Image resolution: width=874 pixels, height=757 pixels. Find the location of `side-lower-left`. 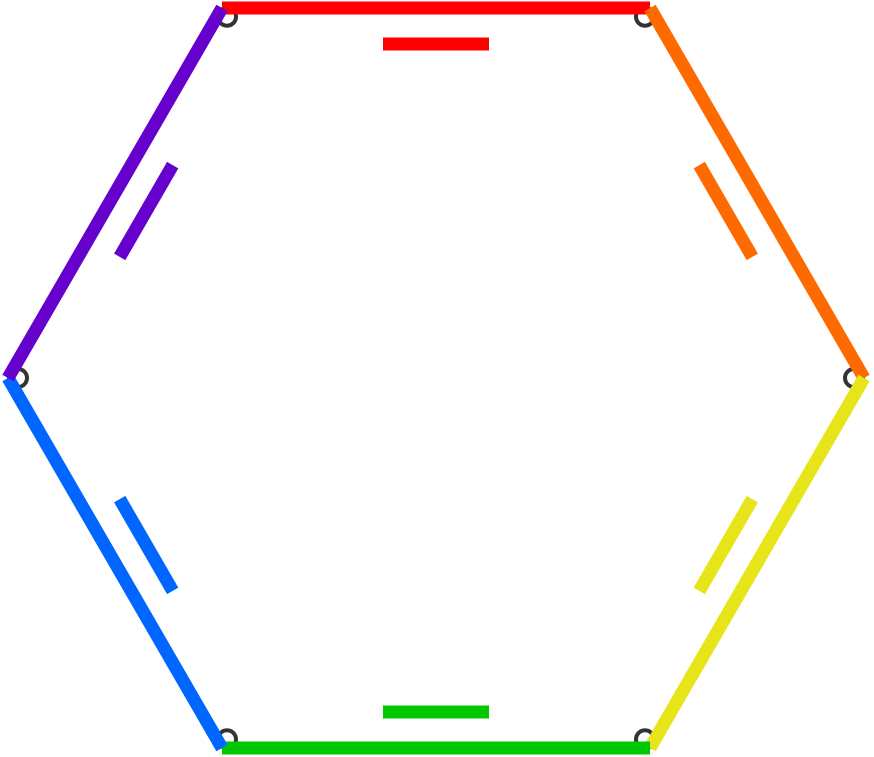

side-lower-left is located at coordinates (115, 563).